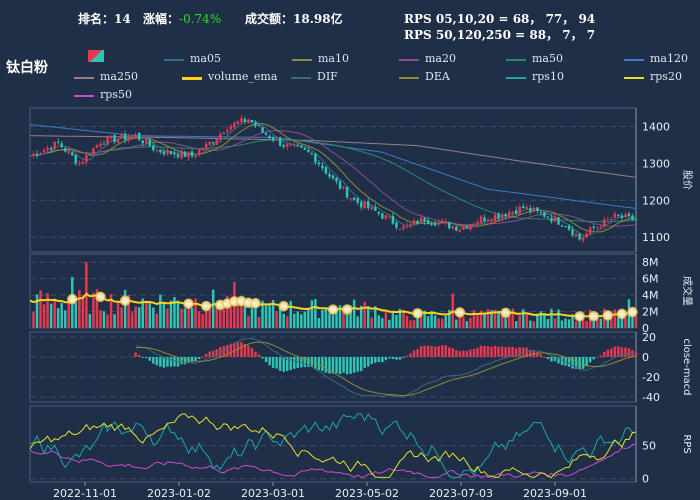 This screenshot has height=500, width=700. What do you see at coordinates (27, 68) in the screenshot?
I see `page-title: 钛白粉` at bounding box center [27, 68].